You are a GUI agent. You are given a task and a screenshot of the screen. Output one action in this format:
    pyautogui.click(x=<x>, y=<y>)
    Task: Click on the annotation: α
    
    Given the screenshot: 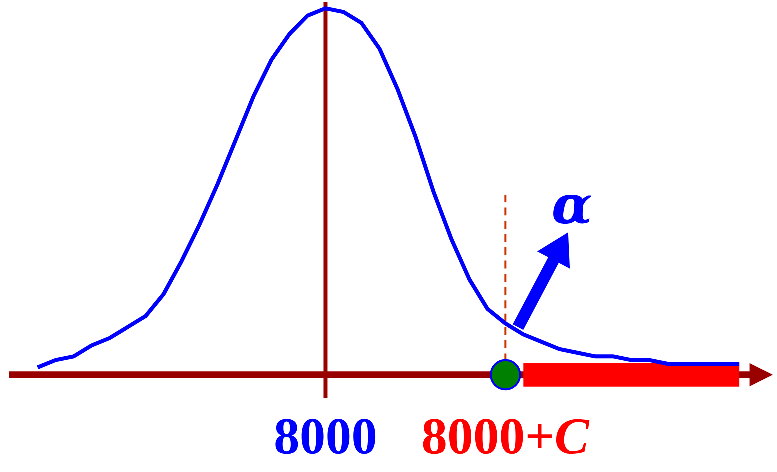 What is the action you would take?
    pyautogui.click(x=573, y=209)
    